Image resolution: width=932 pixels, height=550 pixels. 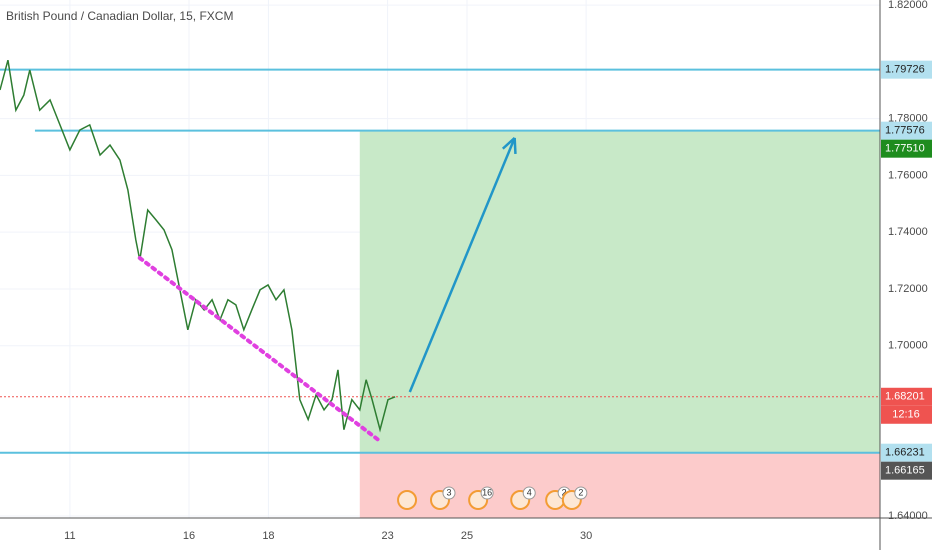 I want to click on x-tick-label: 11, so click(x=69, y=536).